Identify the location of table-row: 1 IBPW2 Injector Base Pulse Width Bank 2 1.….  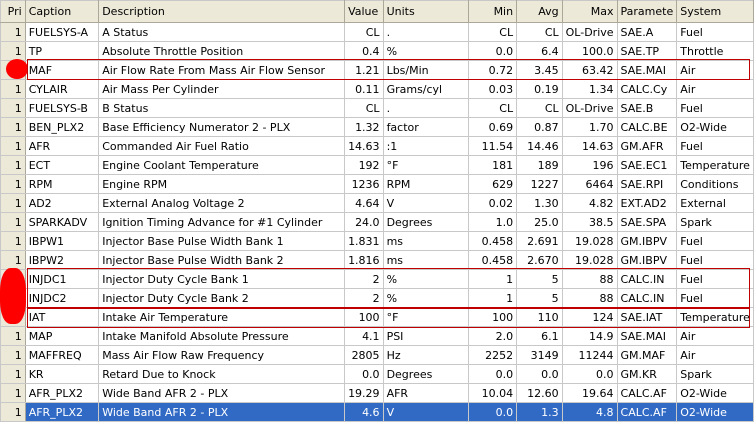
(377, 260).